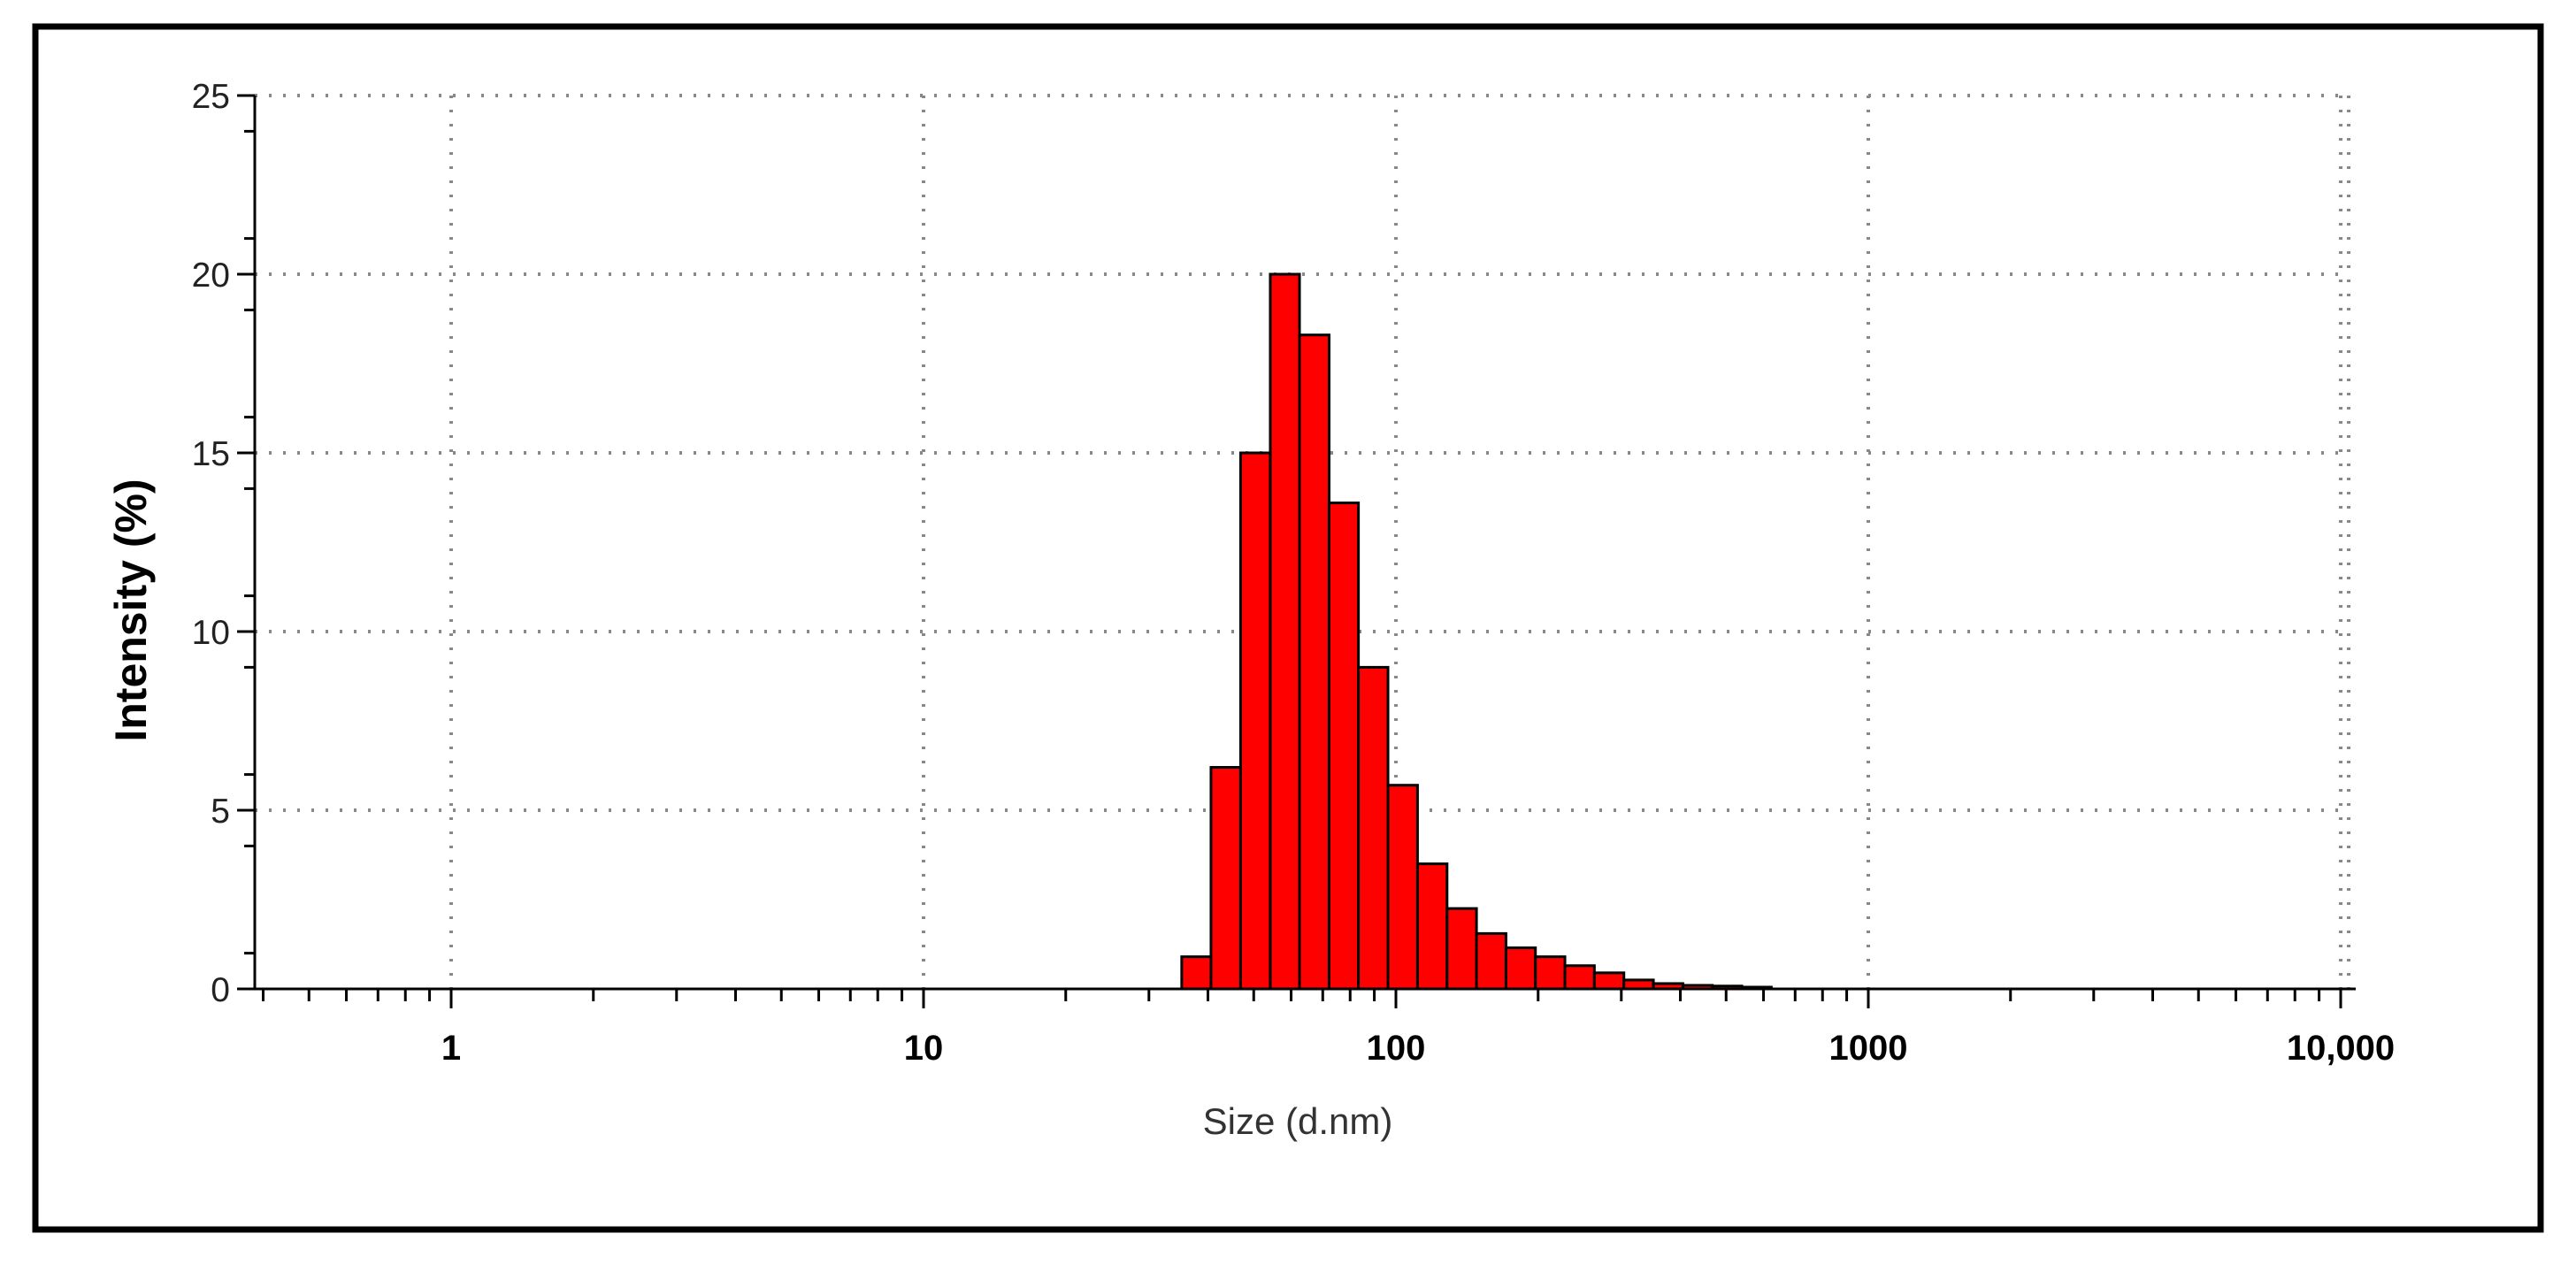 This screenshot has height=1264, width=2576. I want to click on y-tick-label: 20, so click(211, 276).